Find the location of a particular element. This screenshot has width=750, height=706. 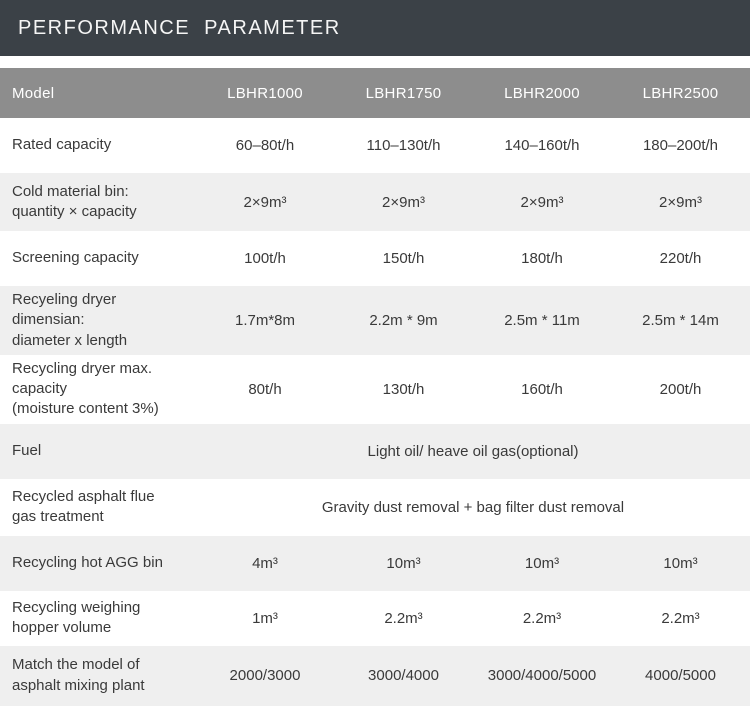

cell-value: 1.7m*8m is located at coordinates (265, 320).